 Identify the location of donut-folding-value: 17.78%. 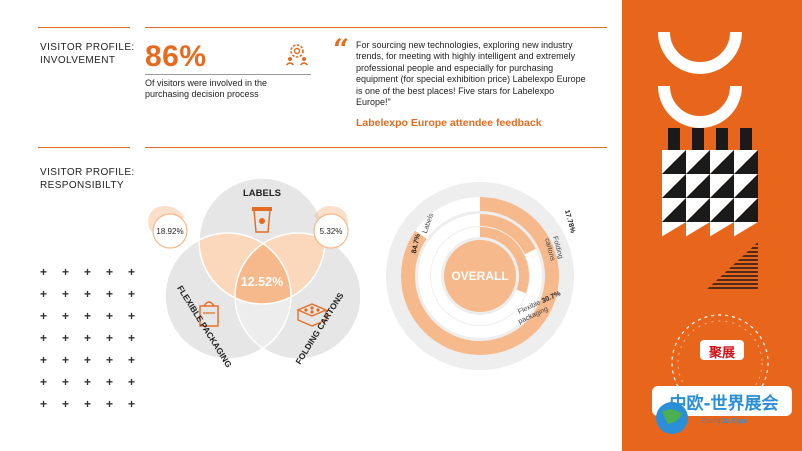
(569, 221).